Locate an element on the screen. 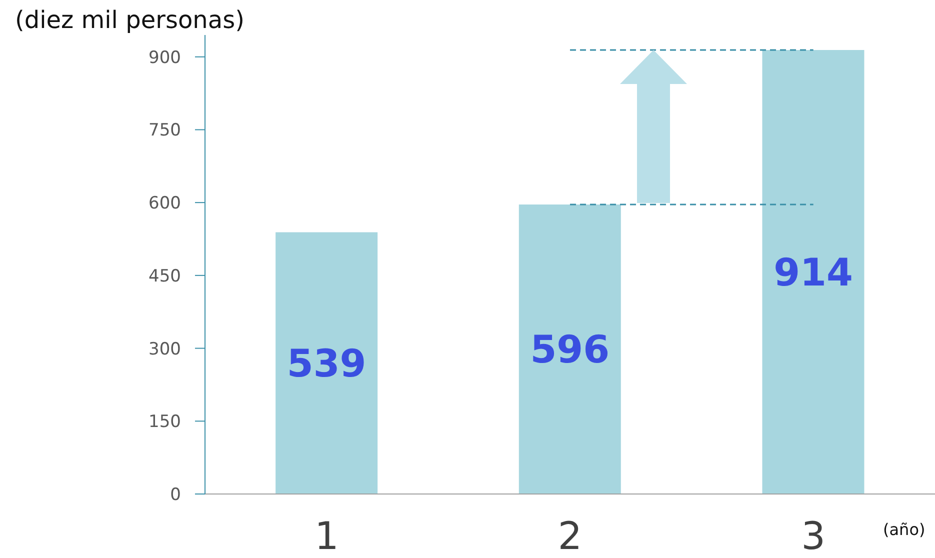  y-tick-label: 750 is located at coordinates (164, 130).